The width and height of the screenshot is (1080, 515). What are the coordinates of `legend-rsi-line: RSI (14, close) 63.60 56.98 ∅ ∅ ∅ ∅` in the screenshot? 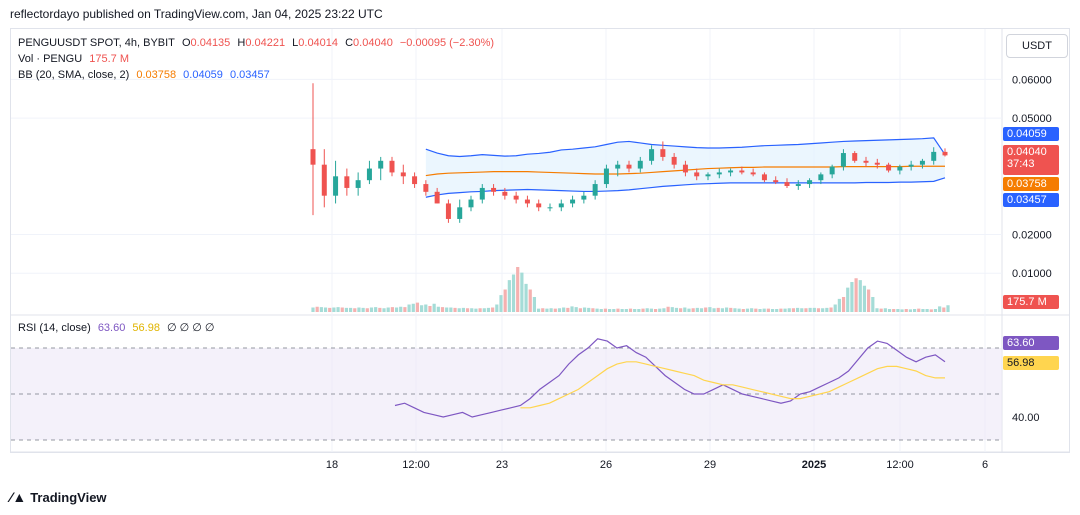 It's located at (118, 327).